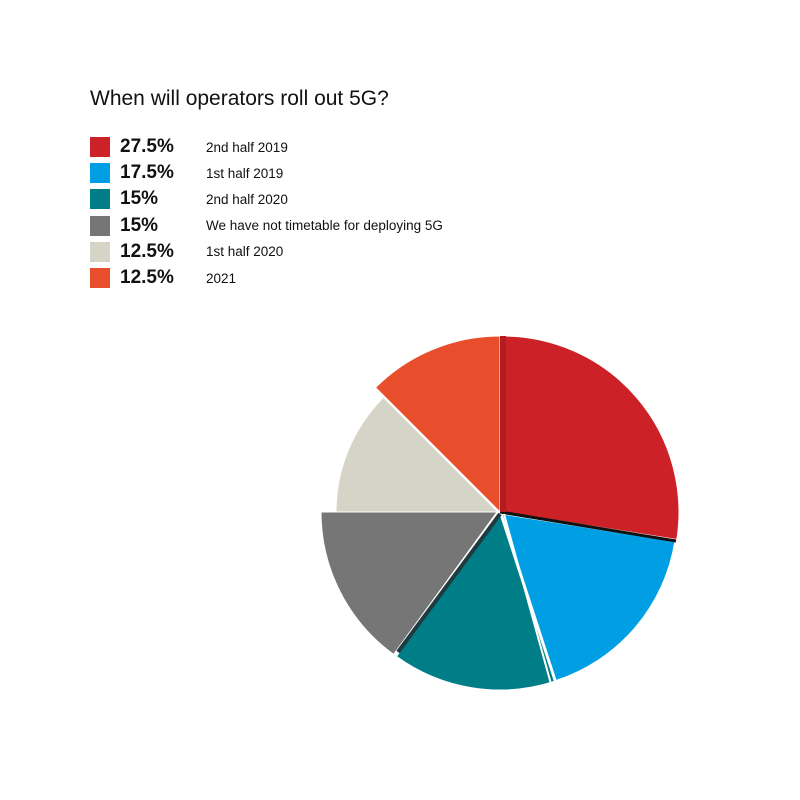 Image resolution: width=800 pixels, height=800 pixels. I want to click on pie-slice-2nd-half-2019, so click(591, 438).